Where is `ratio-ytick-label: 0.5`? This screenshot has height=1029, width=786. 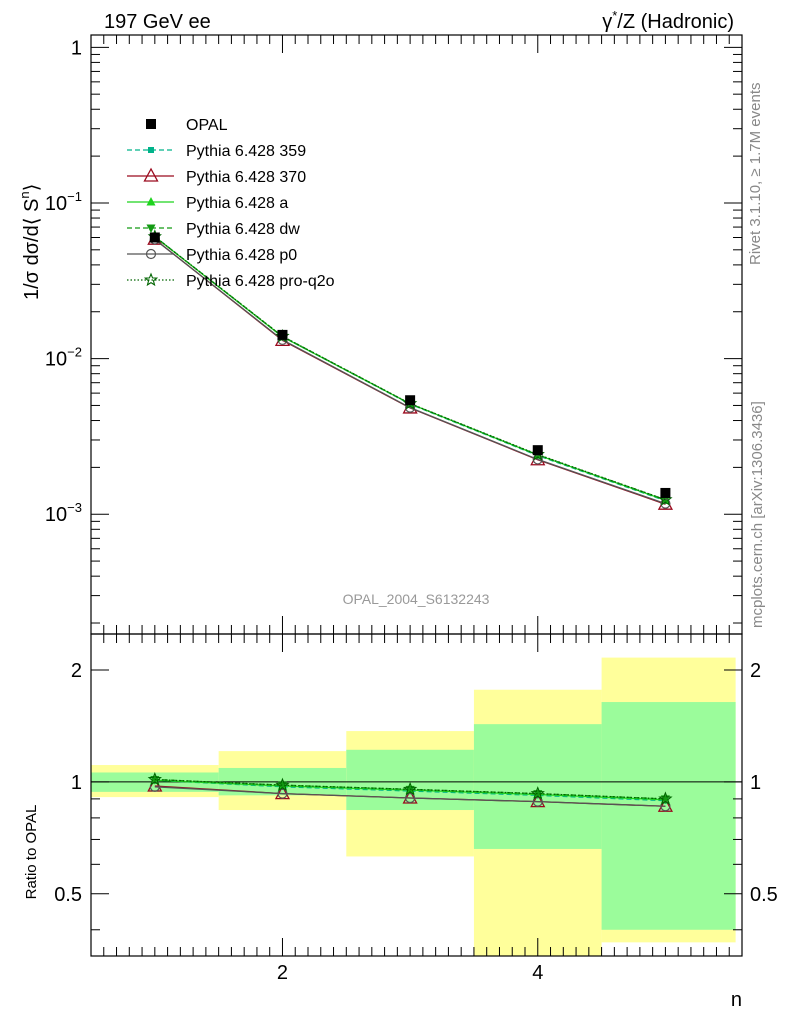 ratio-ytick-label: 0.5 is located at coordinates (68, 895).